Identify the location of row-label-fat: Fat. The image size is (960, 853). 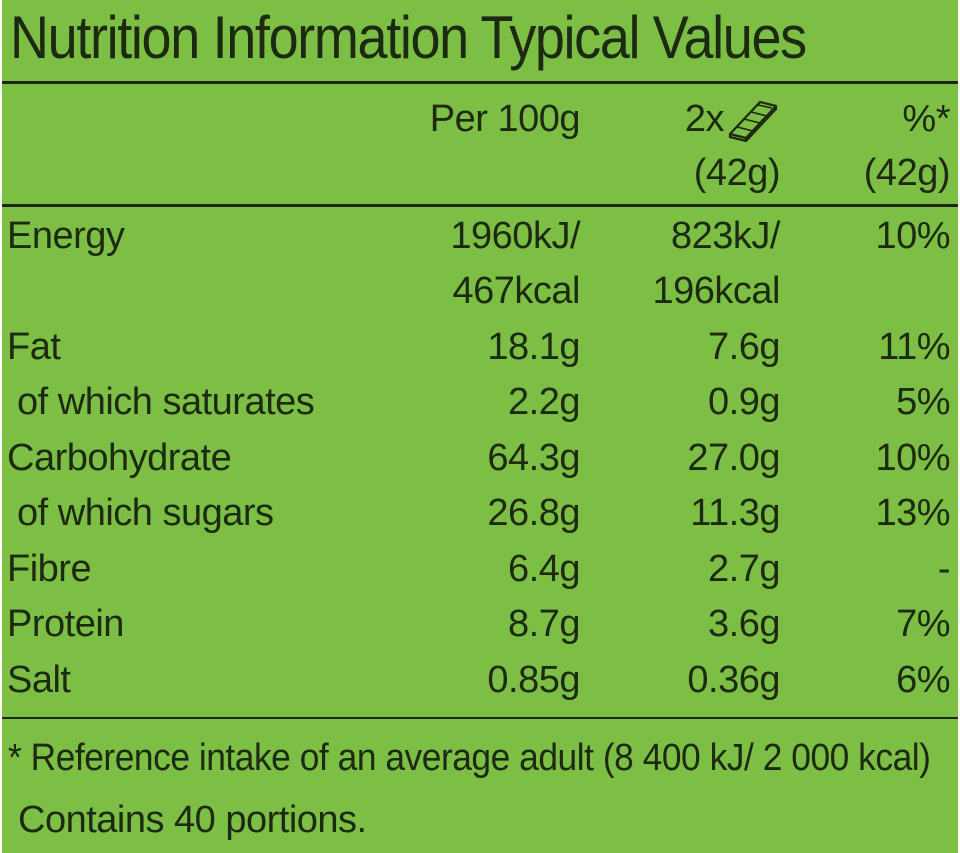
(34, 347).